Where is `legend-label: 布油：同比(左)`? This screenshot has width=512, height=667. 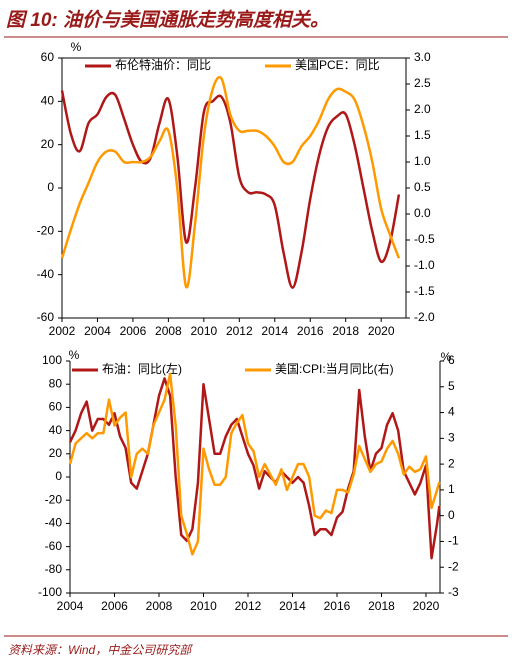
legend-label: 布油：同比(左) is located at coordinates (142, 368).